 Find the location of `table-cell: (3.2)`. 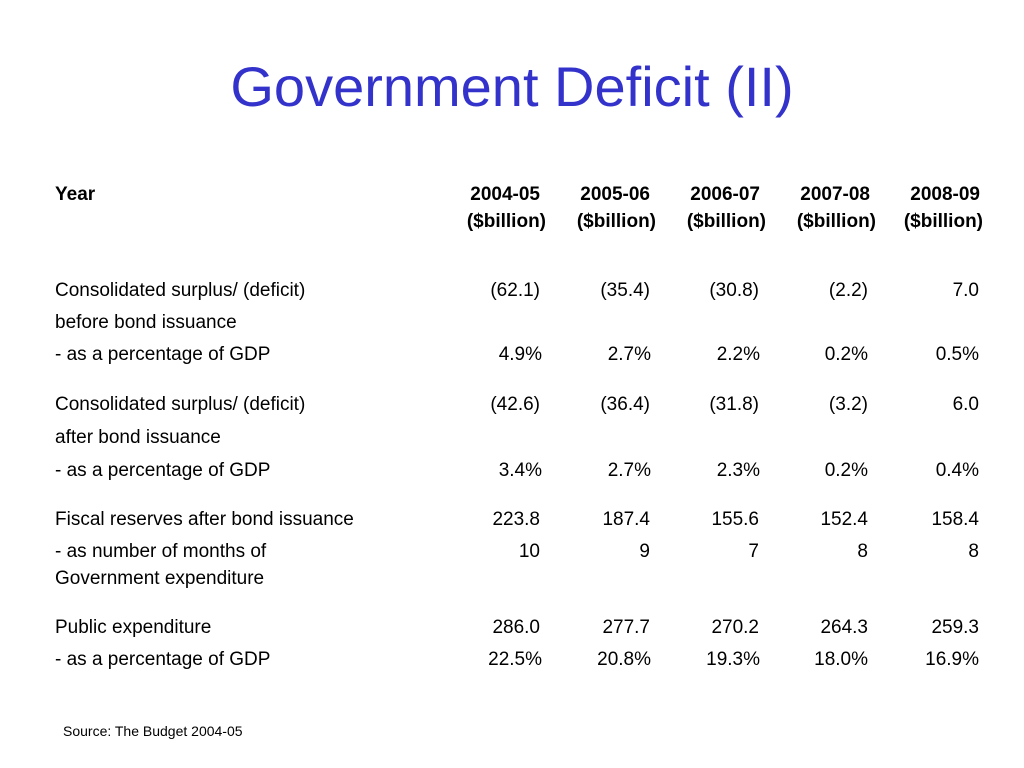

table-cell: (3.2) is located at coordinates (848, 404).